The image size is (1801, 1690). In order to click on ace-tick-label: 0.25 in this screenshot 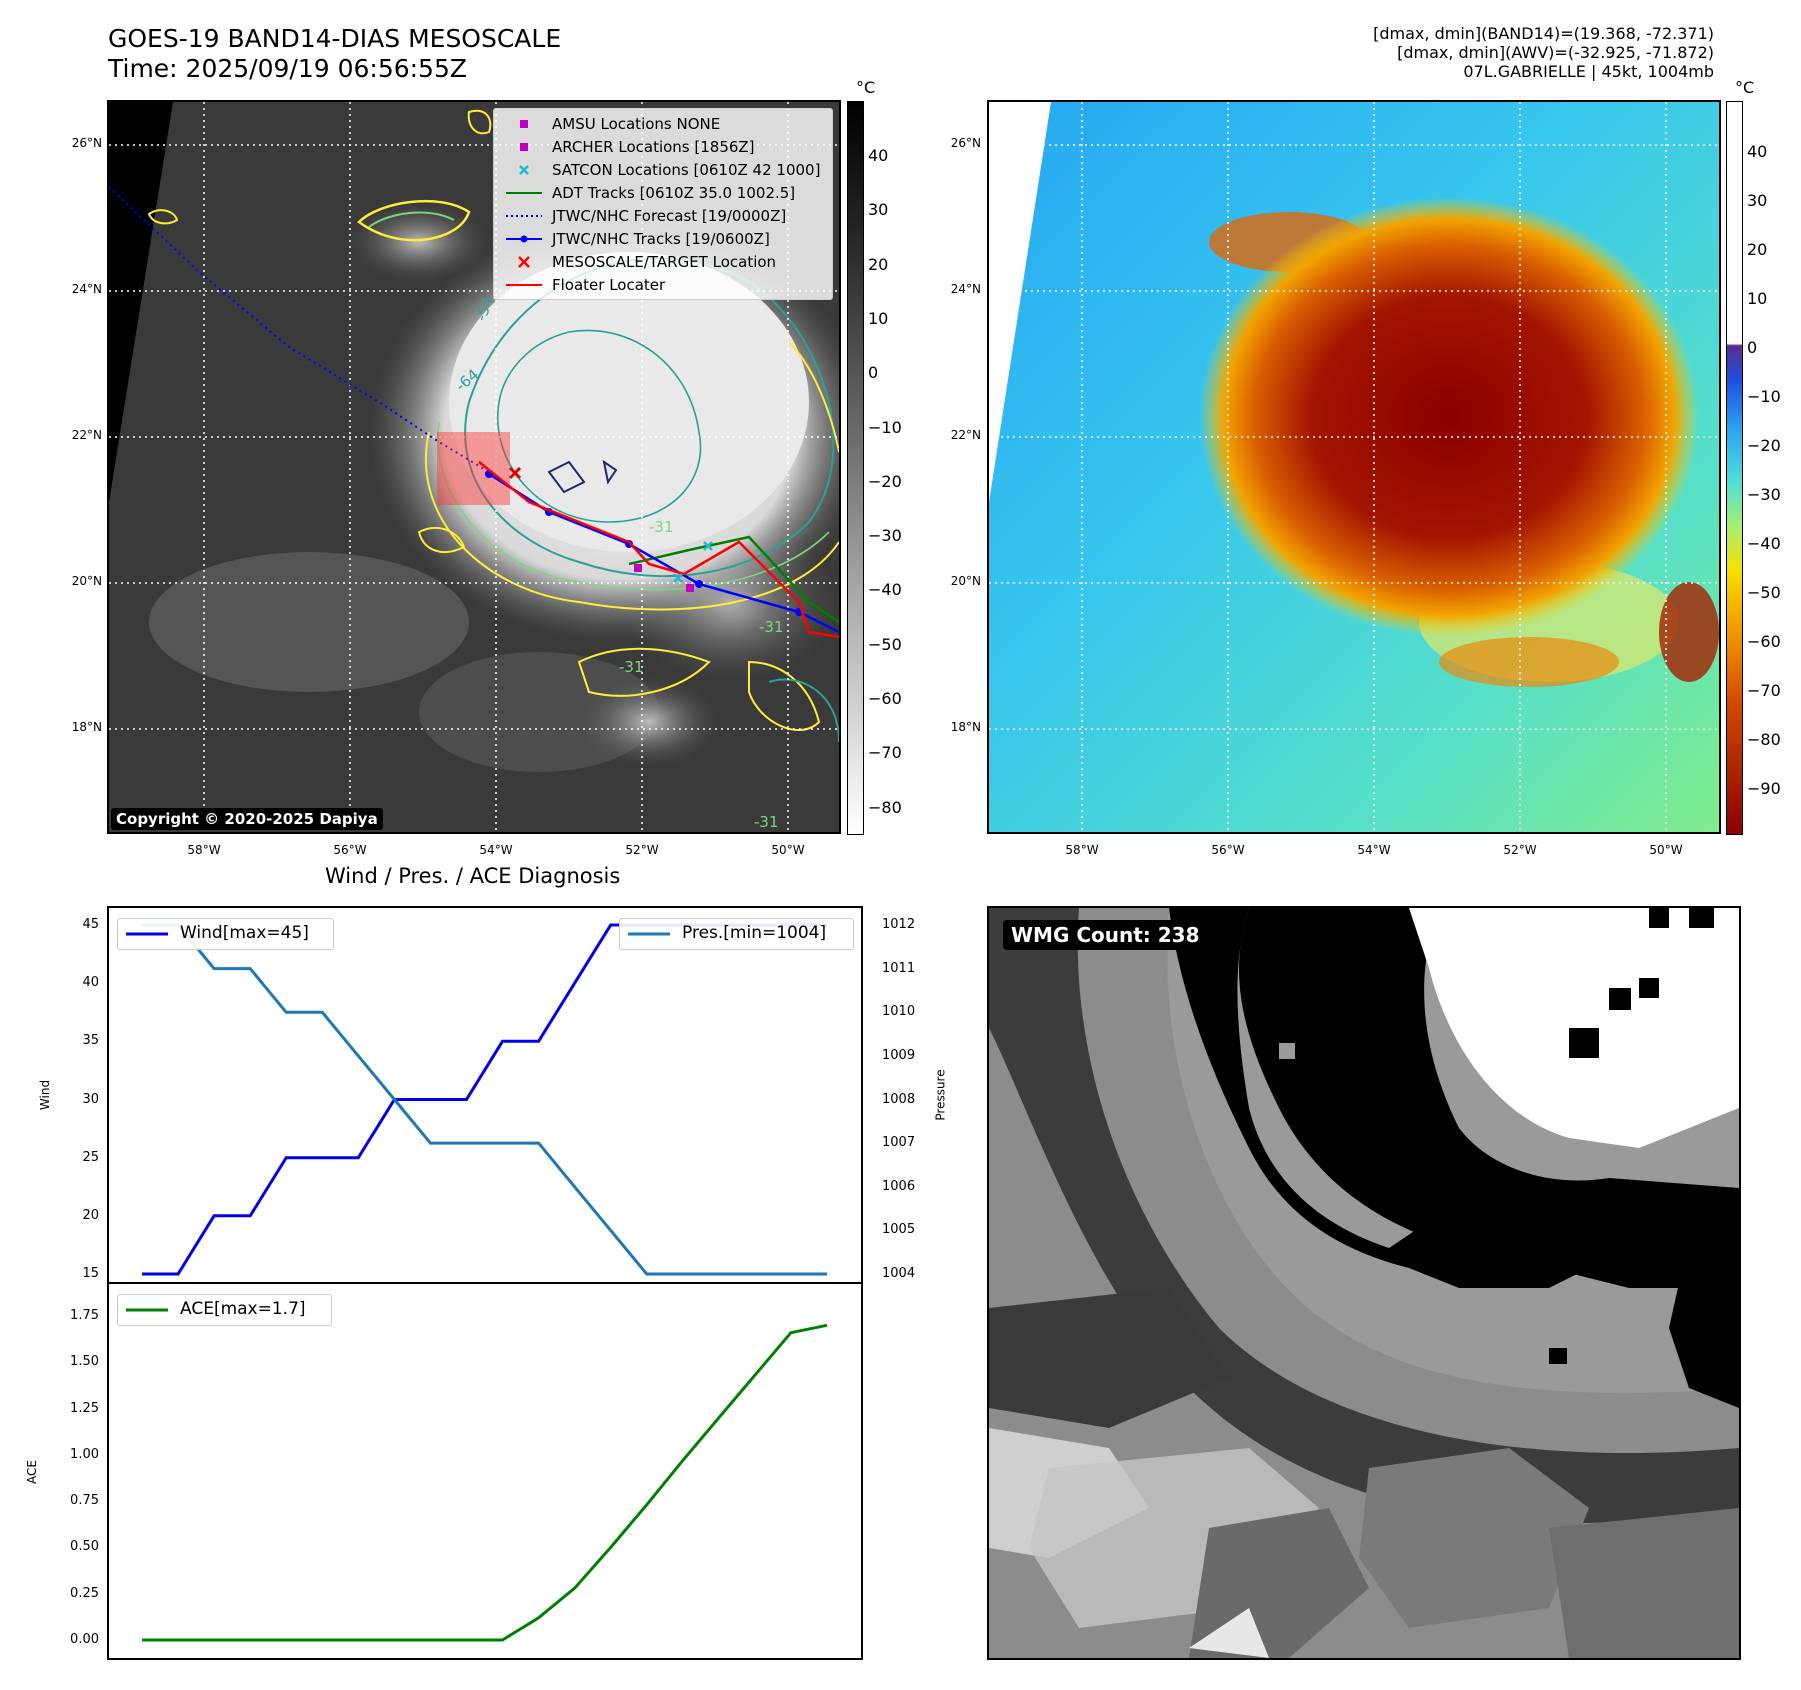, I will do `click(84, 1593)`.